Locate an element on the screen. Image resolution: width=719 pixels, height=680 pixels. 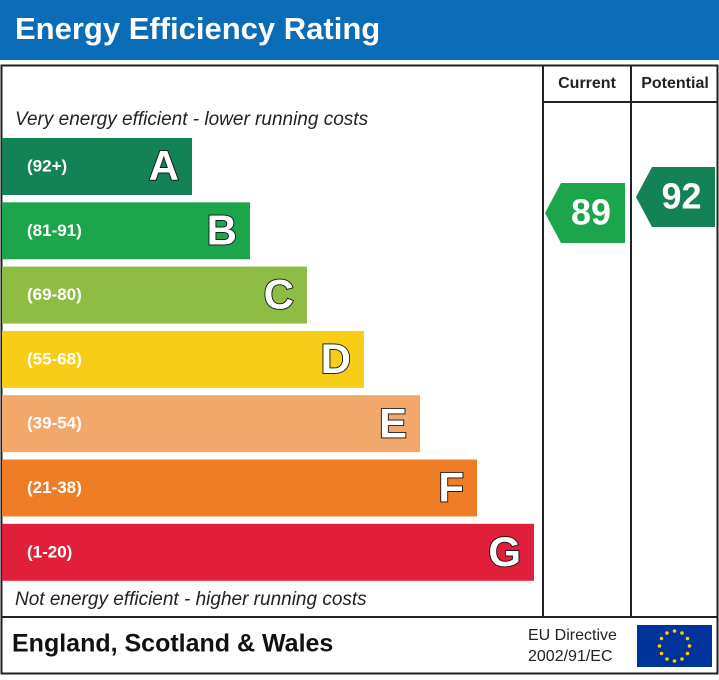
title-bar is located at coordinates (359, 30).